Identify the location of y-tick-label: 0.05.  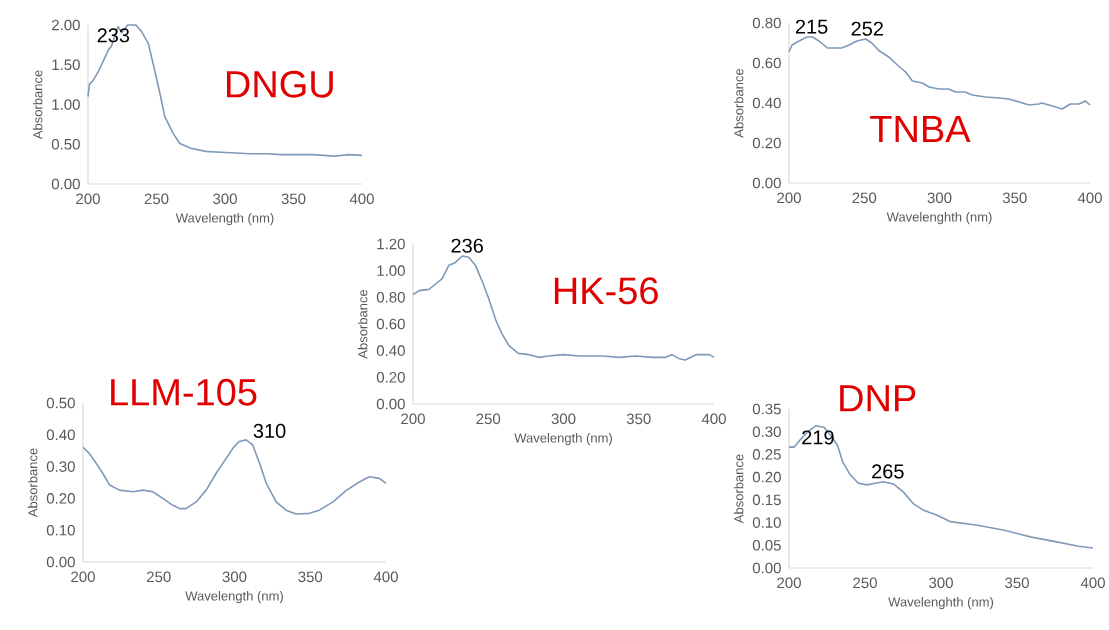
(766, 545).